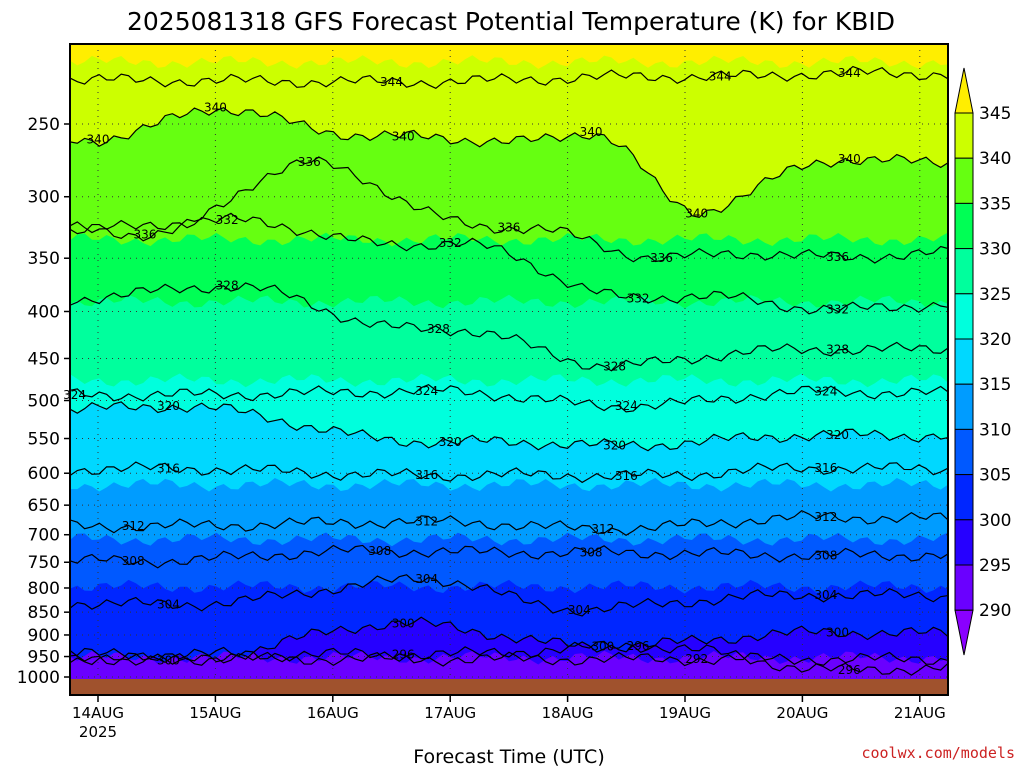  I want to click on colorbar-tick-label: 305, so click(995, 476).